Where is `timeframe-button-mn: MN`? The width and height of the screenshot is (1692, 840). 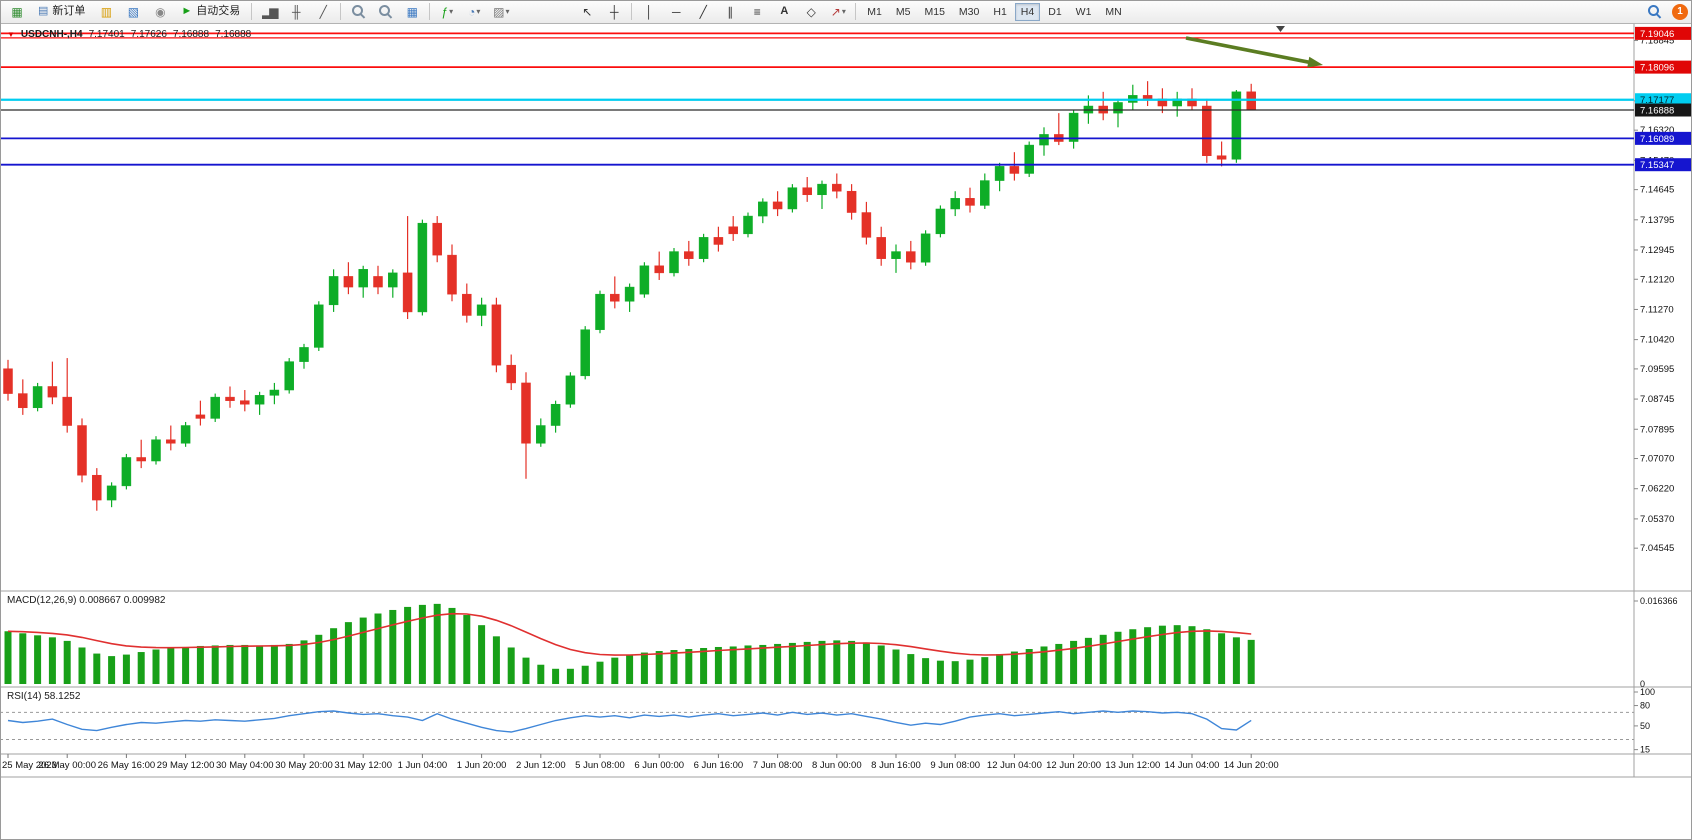 timeframe-button-mn: MN is located at coordinates (1113, 12).